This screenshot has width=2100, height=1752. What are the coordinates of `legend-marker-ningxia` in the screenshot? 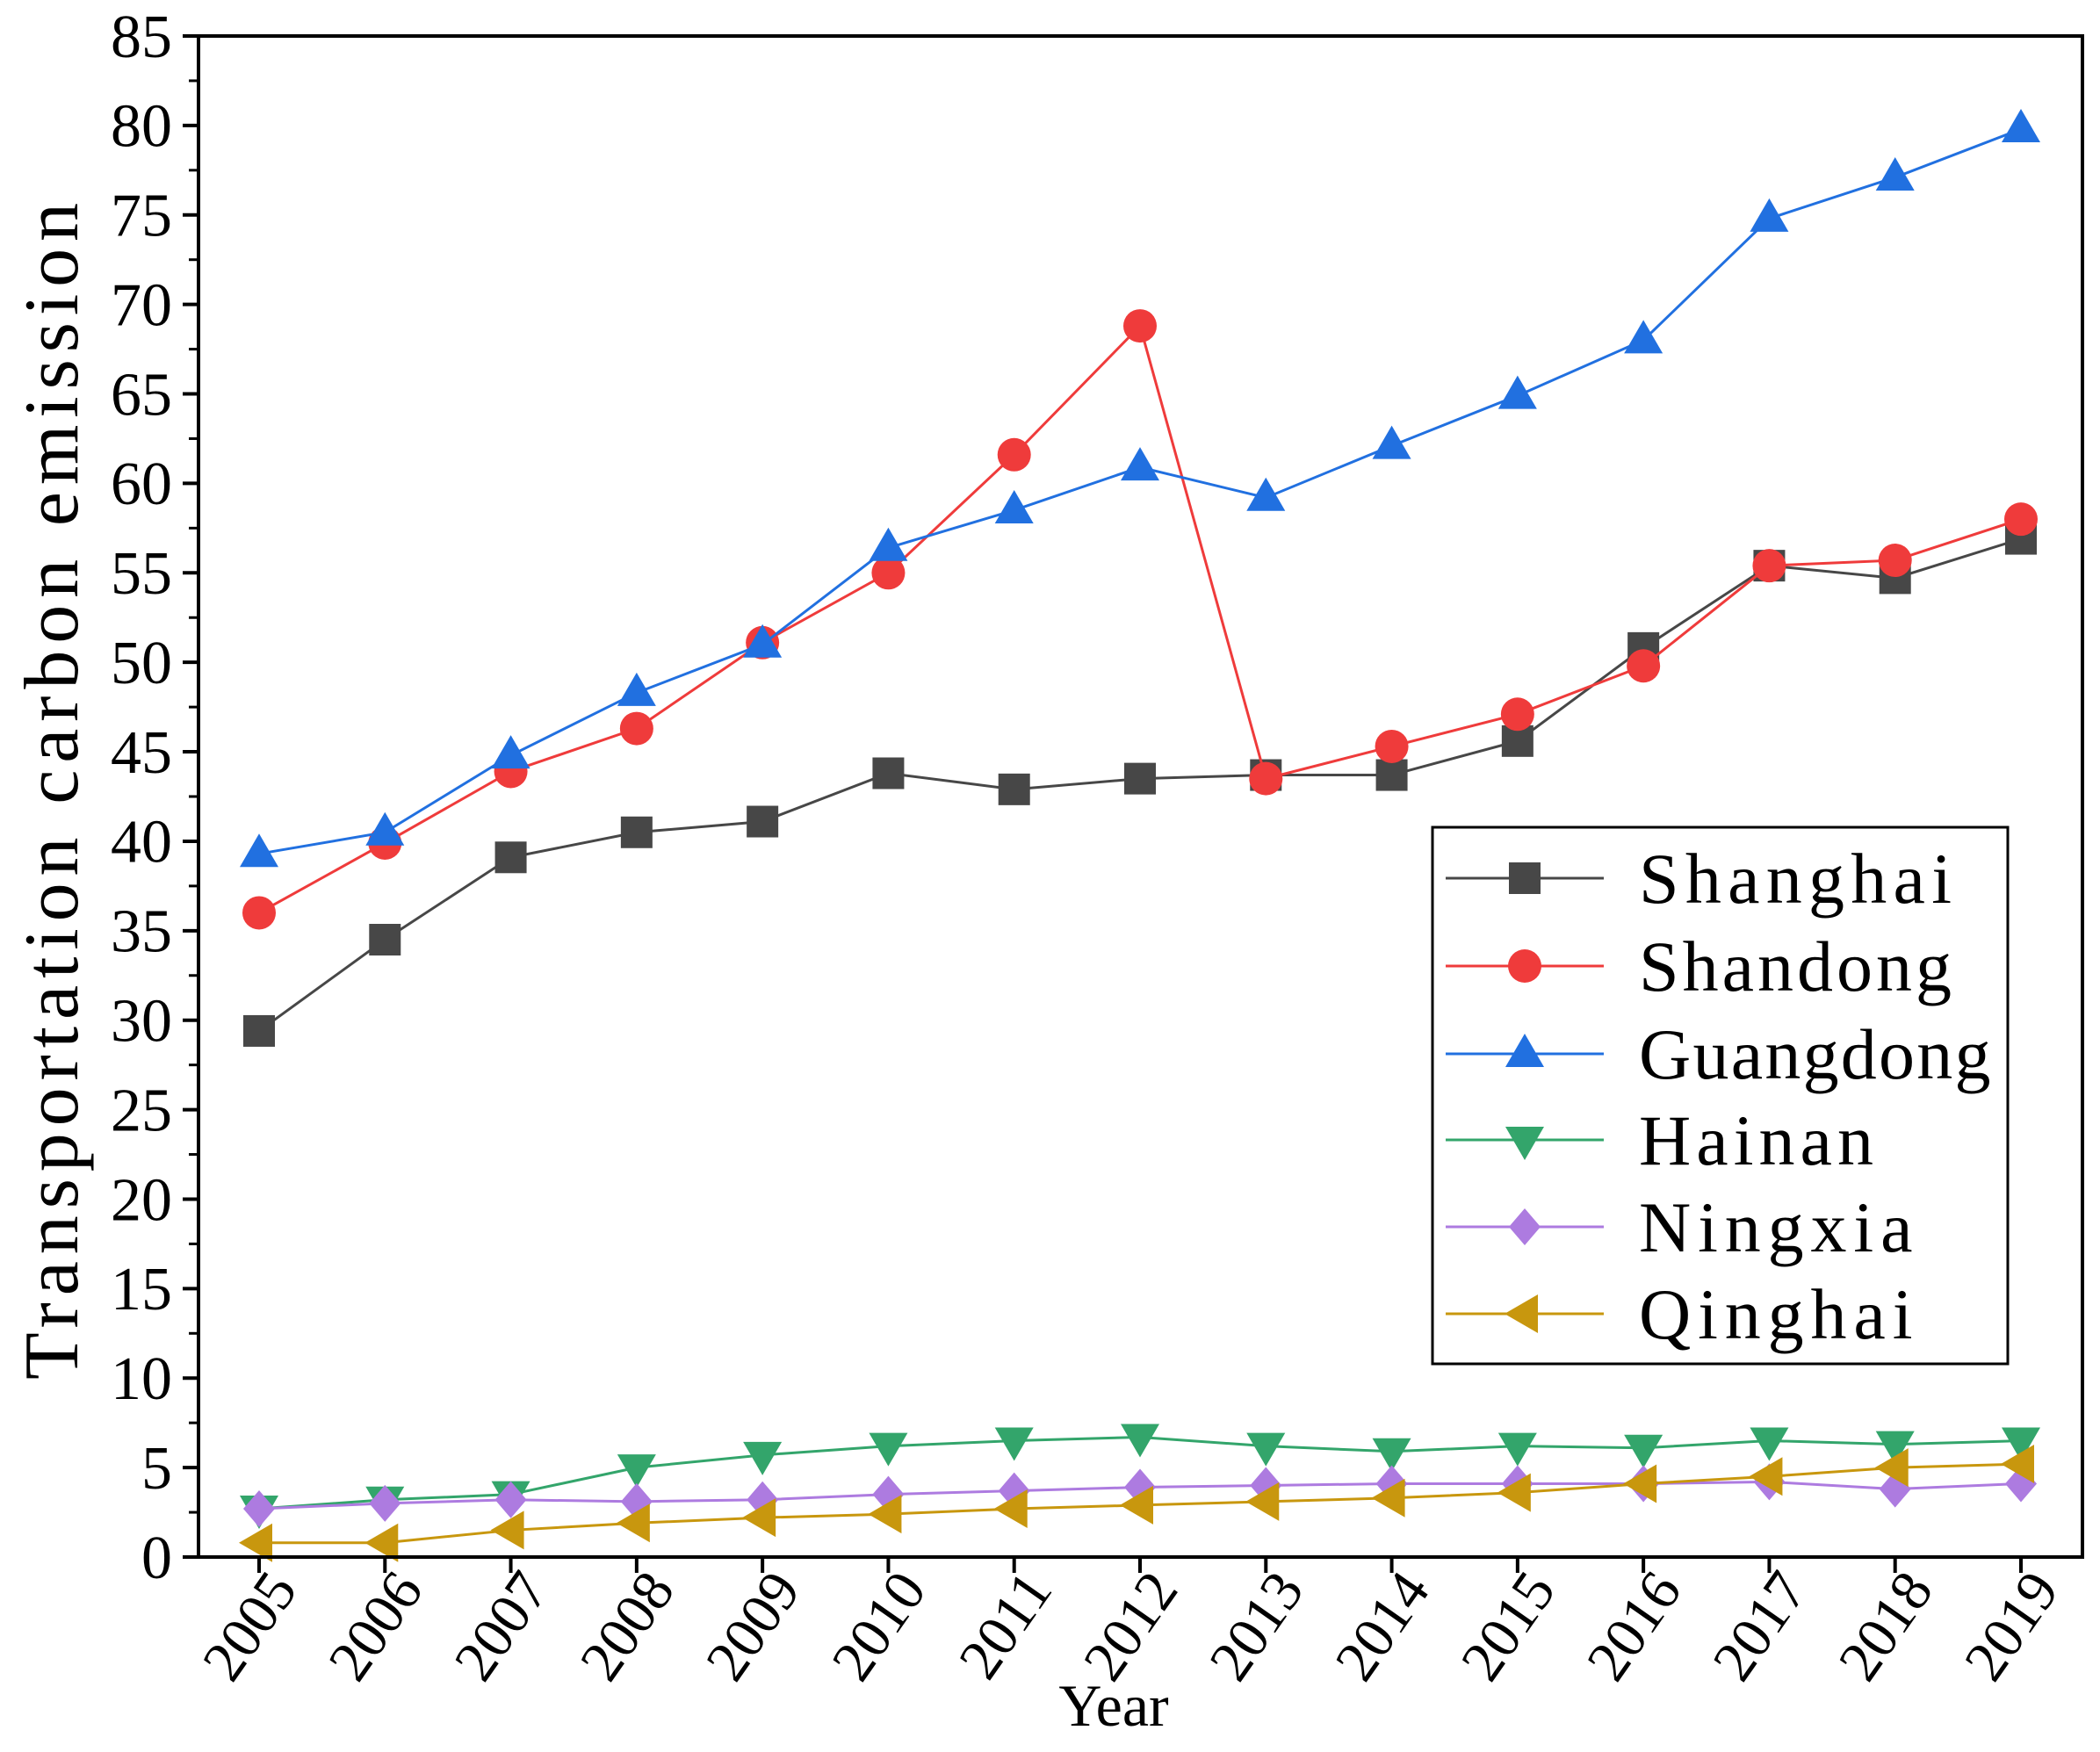 It's located at (1525, 1227).